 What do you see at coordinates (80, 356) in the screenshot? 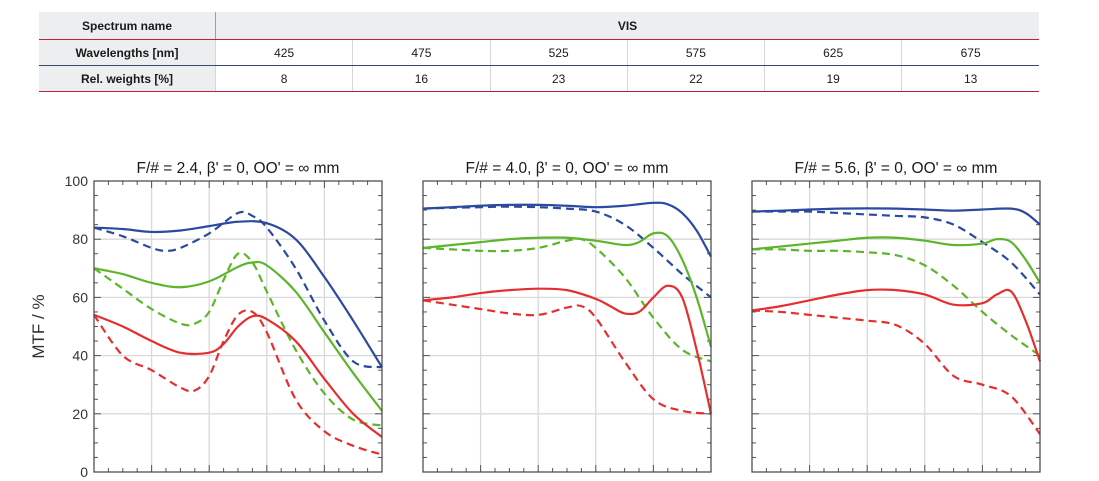
I see `y-tick-label: 40` at bounding box center [80, 356].